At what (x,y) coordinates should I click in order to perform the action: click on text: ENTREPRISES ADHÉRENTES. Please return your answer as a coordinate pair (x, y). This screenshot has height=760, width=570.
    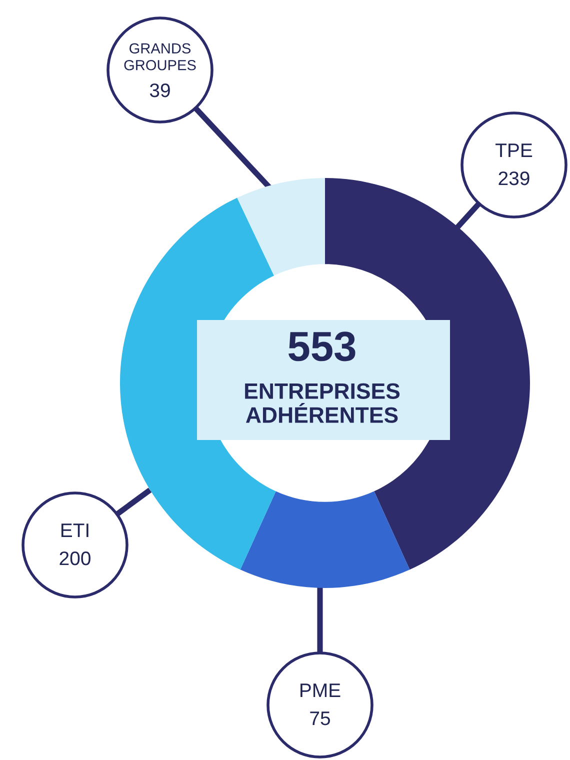
    Looking at the image, I should click on (322, 403).